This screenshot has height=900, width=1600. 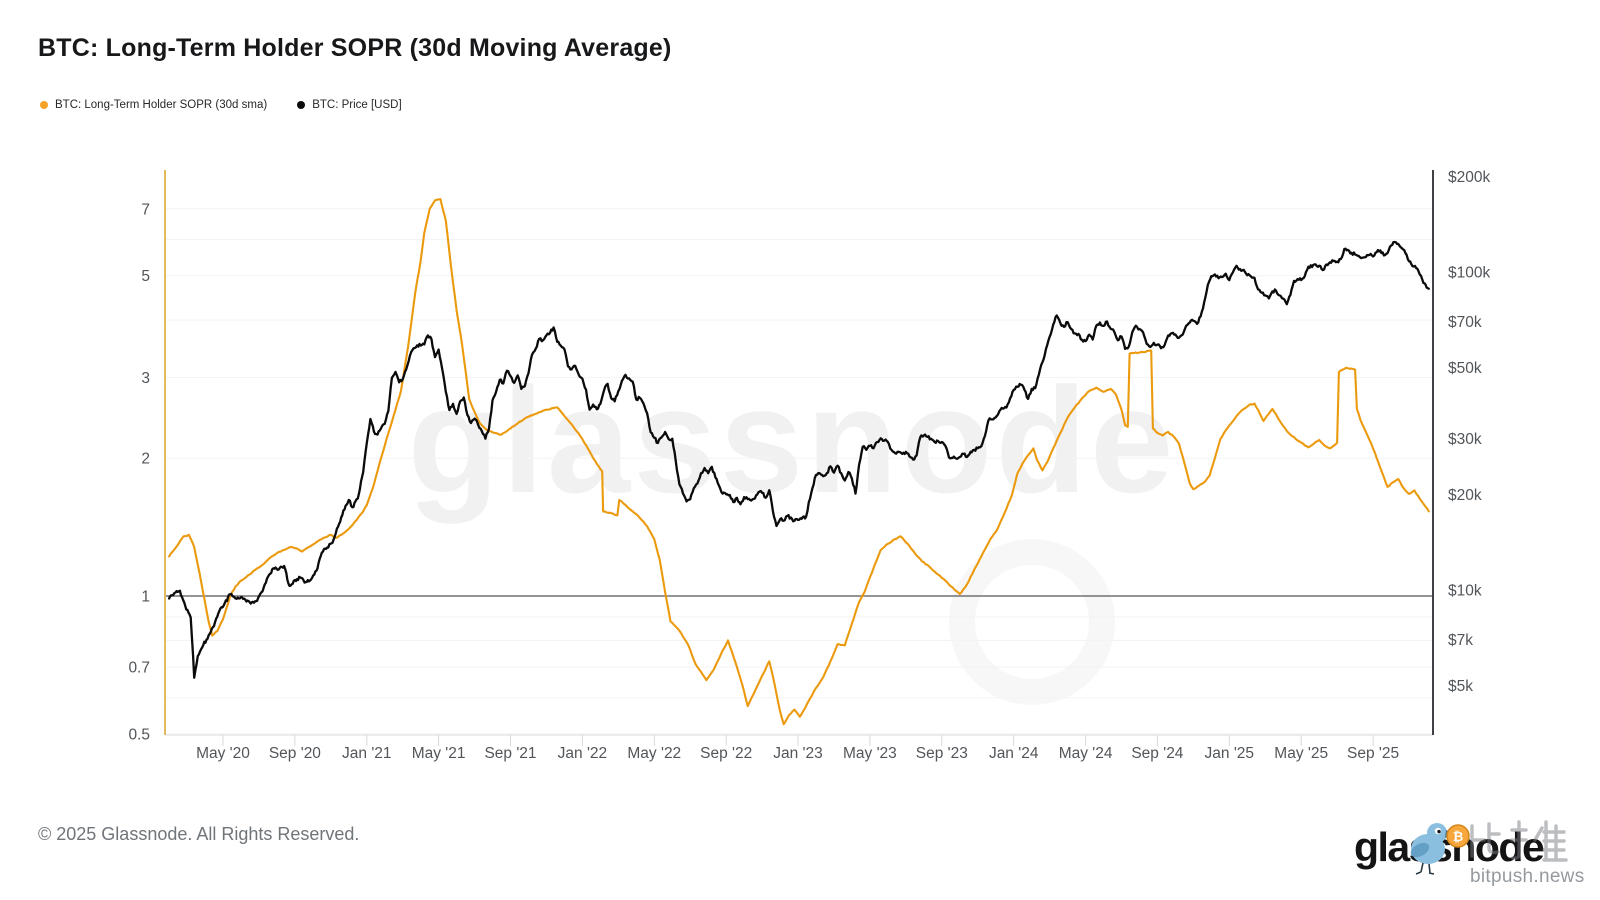 What do you see at coordinates (798, 753) in the screenshot?
I see `x-axis-label: Jan '23` at bounding box center [798, 753].